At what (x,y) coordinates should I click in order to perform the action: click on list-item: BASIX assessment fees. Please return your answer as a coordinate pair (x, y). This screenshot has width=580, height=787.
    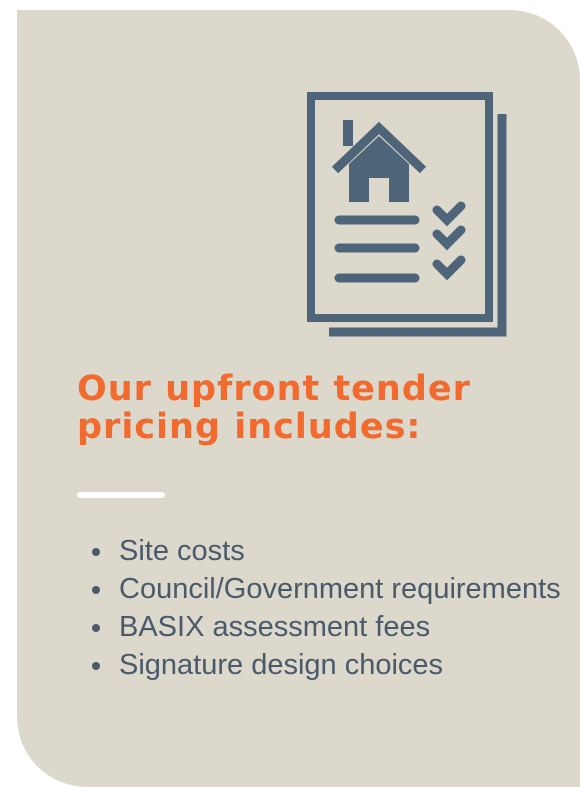
    Looking at the image, I should click on (347, 627).